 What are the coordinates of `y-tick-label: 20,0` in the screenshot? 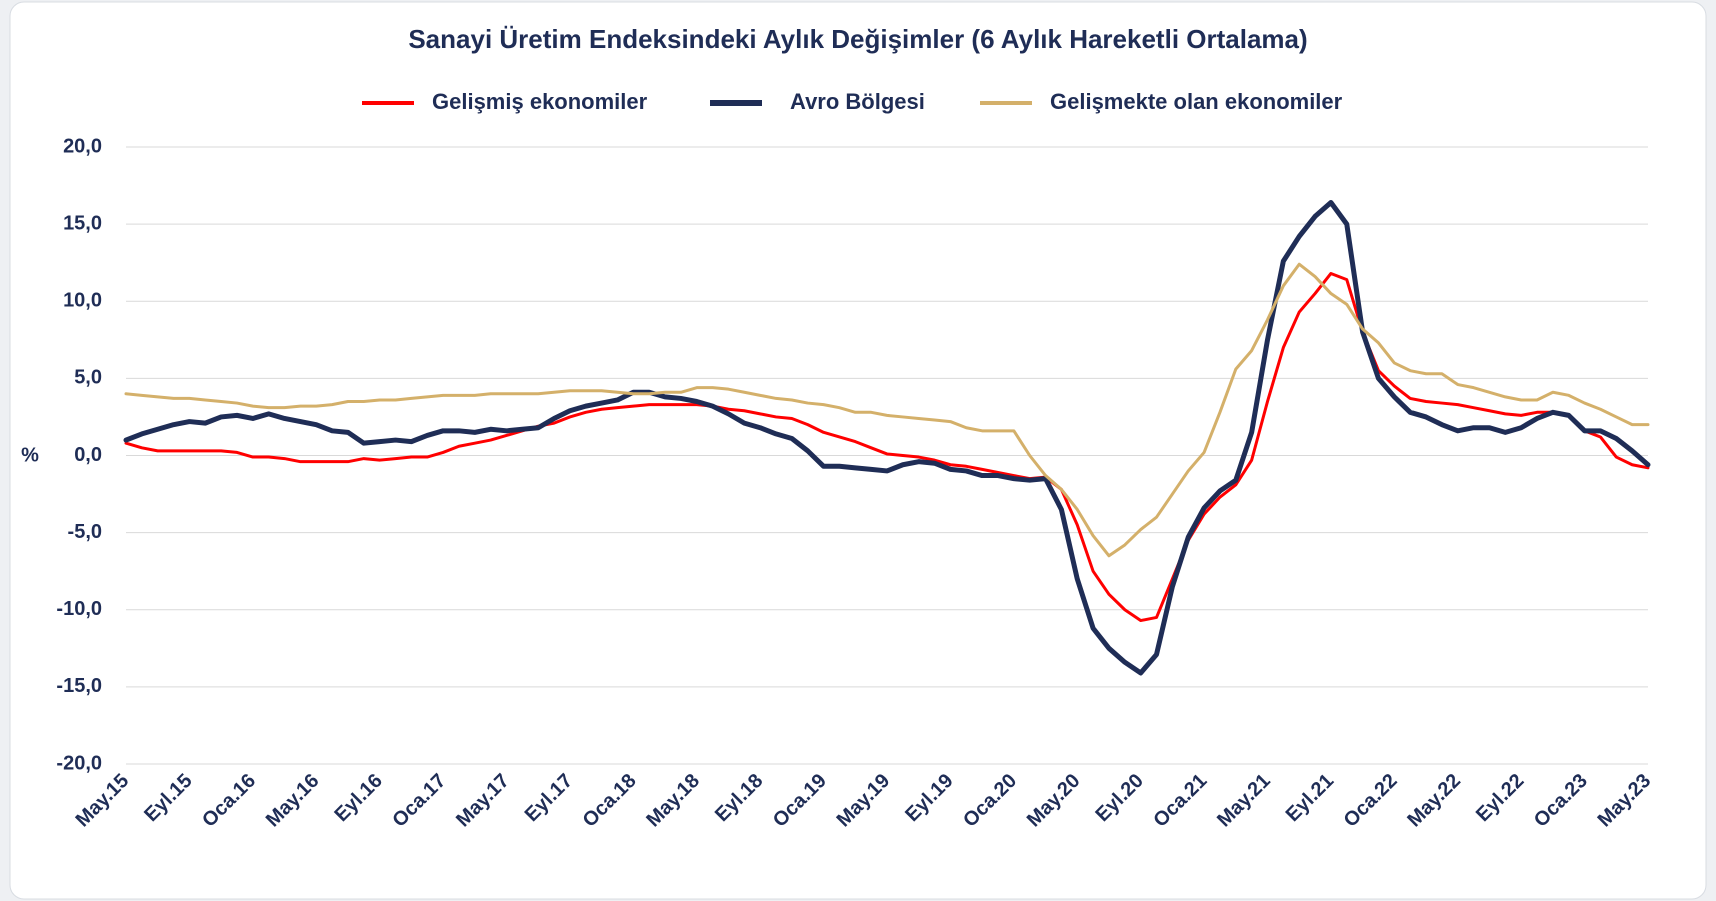 It's located at (82, 146).